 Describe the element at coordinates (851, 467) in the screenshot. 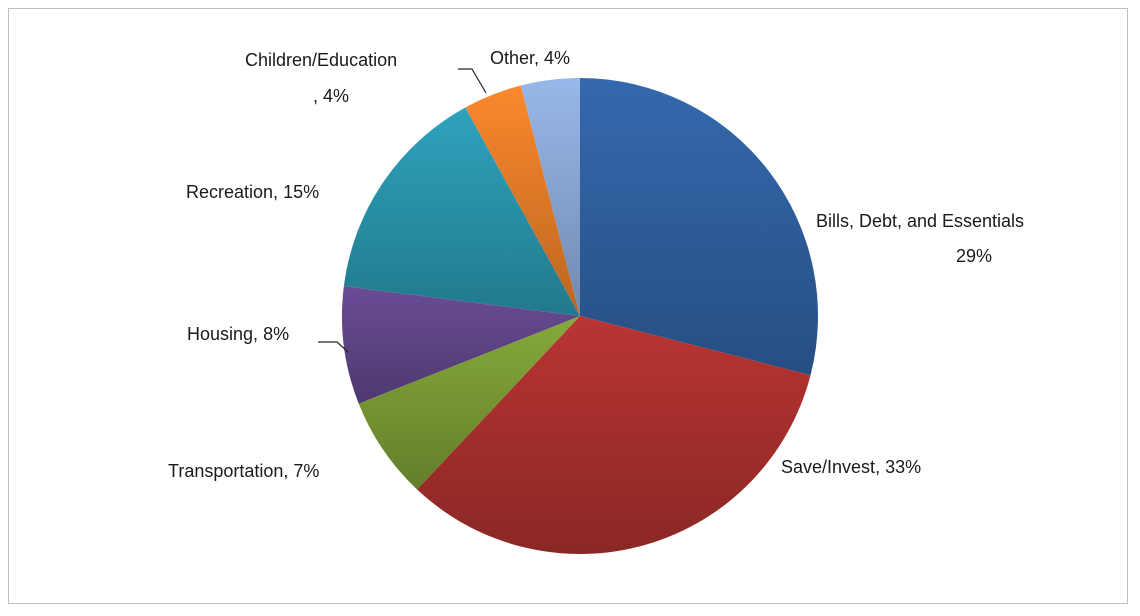

I see `data-label-save-invest: Save/Invest, 33%` at that location.